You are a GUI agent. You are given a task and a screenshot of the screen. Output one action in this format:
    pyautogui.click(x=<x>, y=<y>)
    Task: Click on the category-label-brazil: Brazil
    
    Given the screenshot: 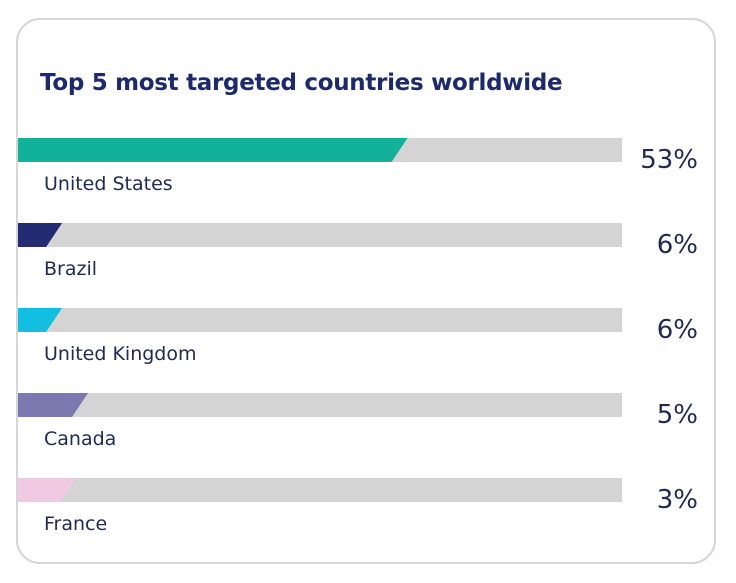 What is the action you would take?
    pyautogui.click(x=70, y=269)
    